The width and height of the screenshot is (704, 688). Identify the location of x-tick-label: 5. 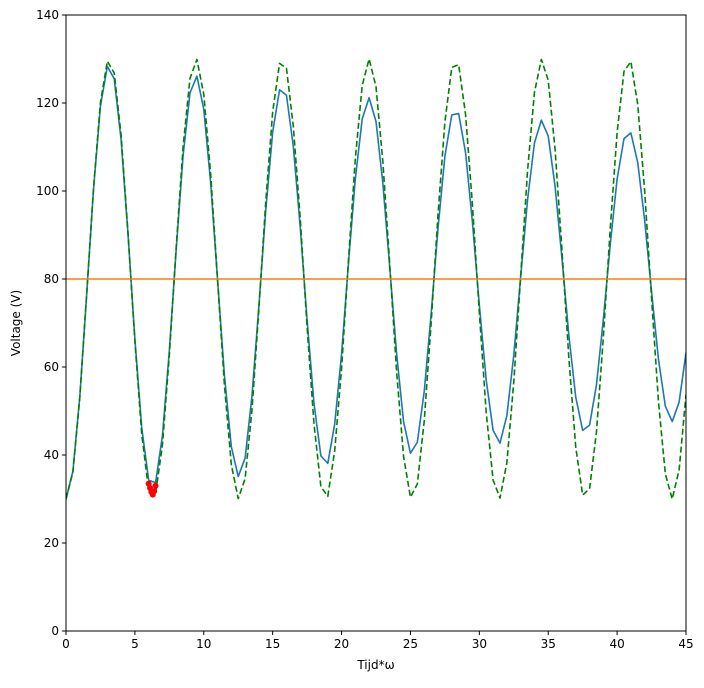
(135, 644).